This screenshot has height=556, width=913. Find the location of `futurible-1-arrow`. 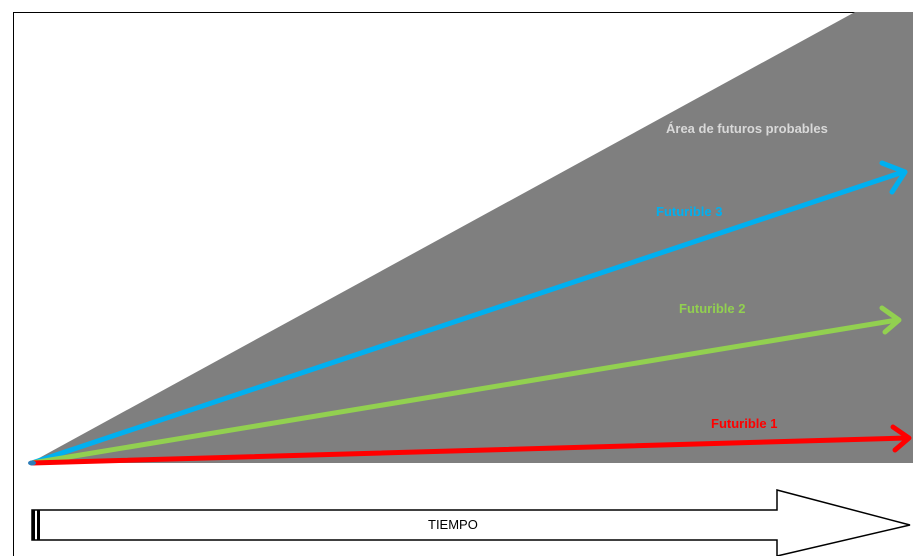

futurible-1-arrow is located at coordinates (470, 445).